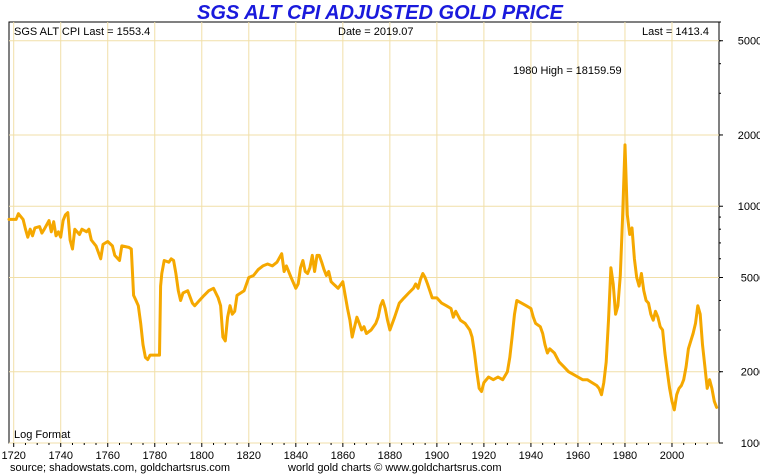  What do you see at coordinates (625, 456) in the screenshot?
I see `x-tick-label: 1980` at bounding box center [625, 456].